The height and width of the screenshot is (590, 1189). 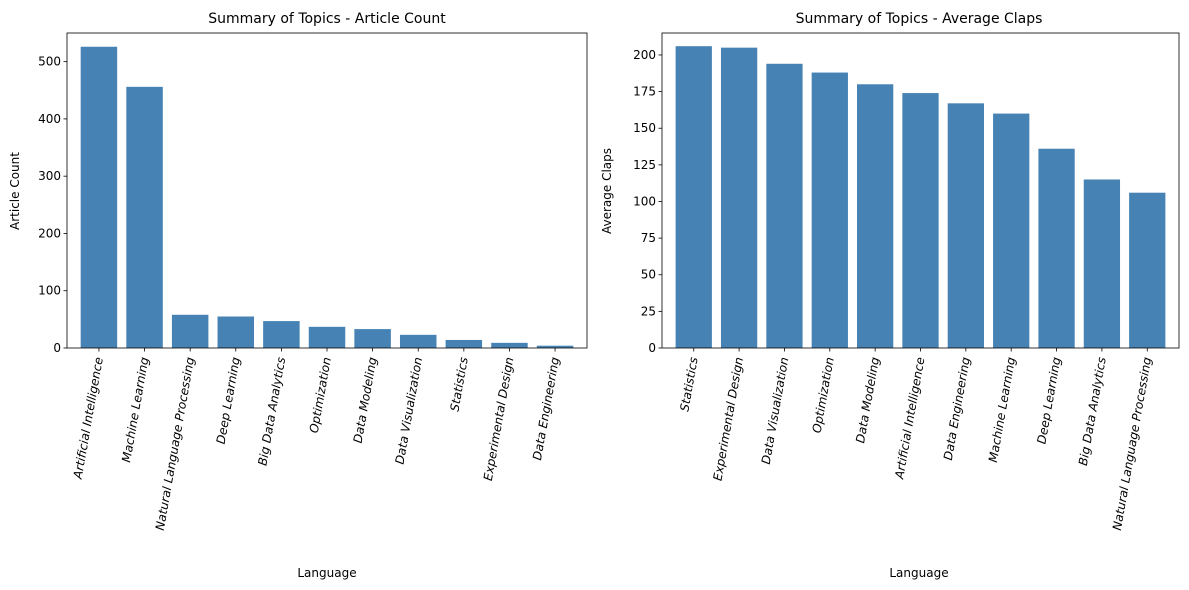 I want to click on y-tick-label: 25, so click(x=648, y=311).